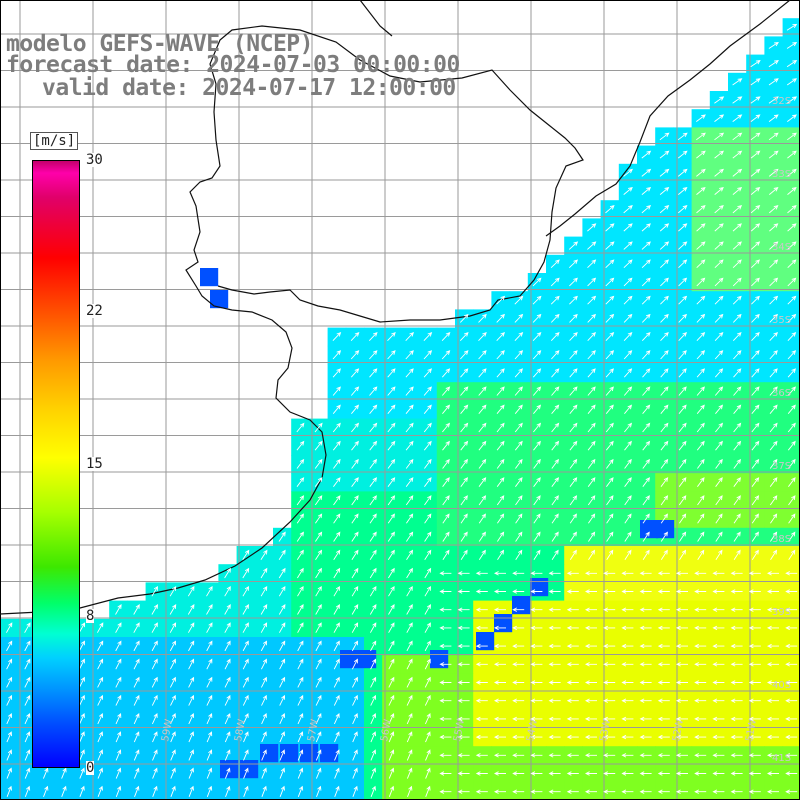 This screenshot has height=800, width=800. I want to click on latitude-label: 37S, so click(781, 466).